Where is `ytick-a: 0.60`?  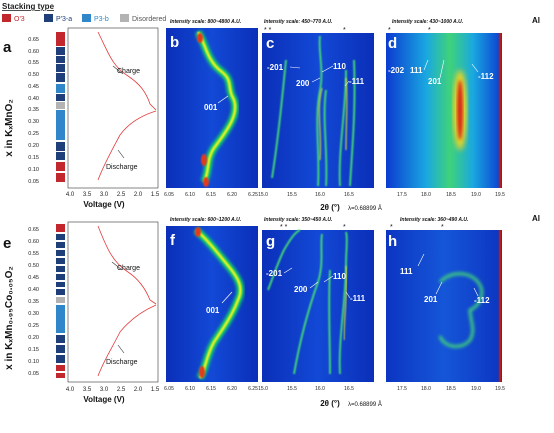 ytick-a: 0.60 is located at coordinates (33, 52).